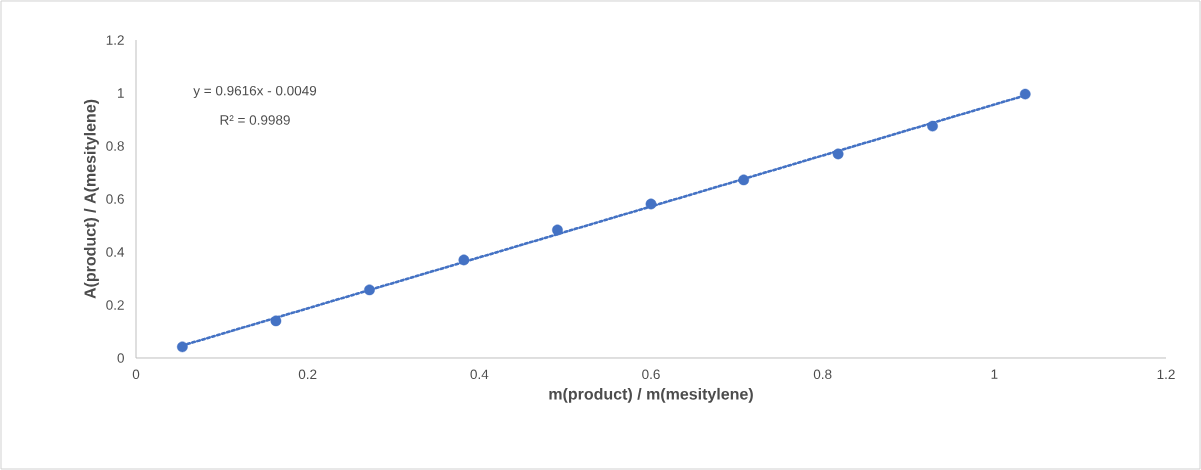 Image resolution: width=1201 pixels, height=470 pixels. I want to click on y-tick-label: 0.8, so click(115, 146).